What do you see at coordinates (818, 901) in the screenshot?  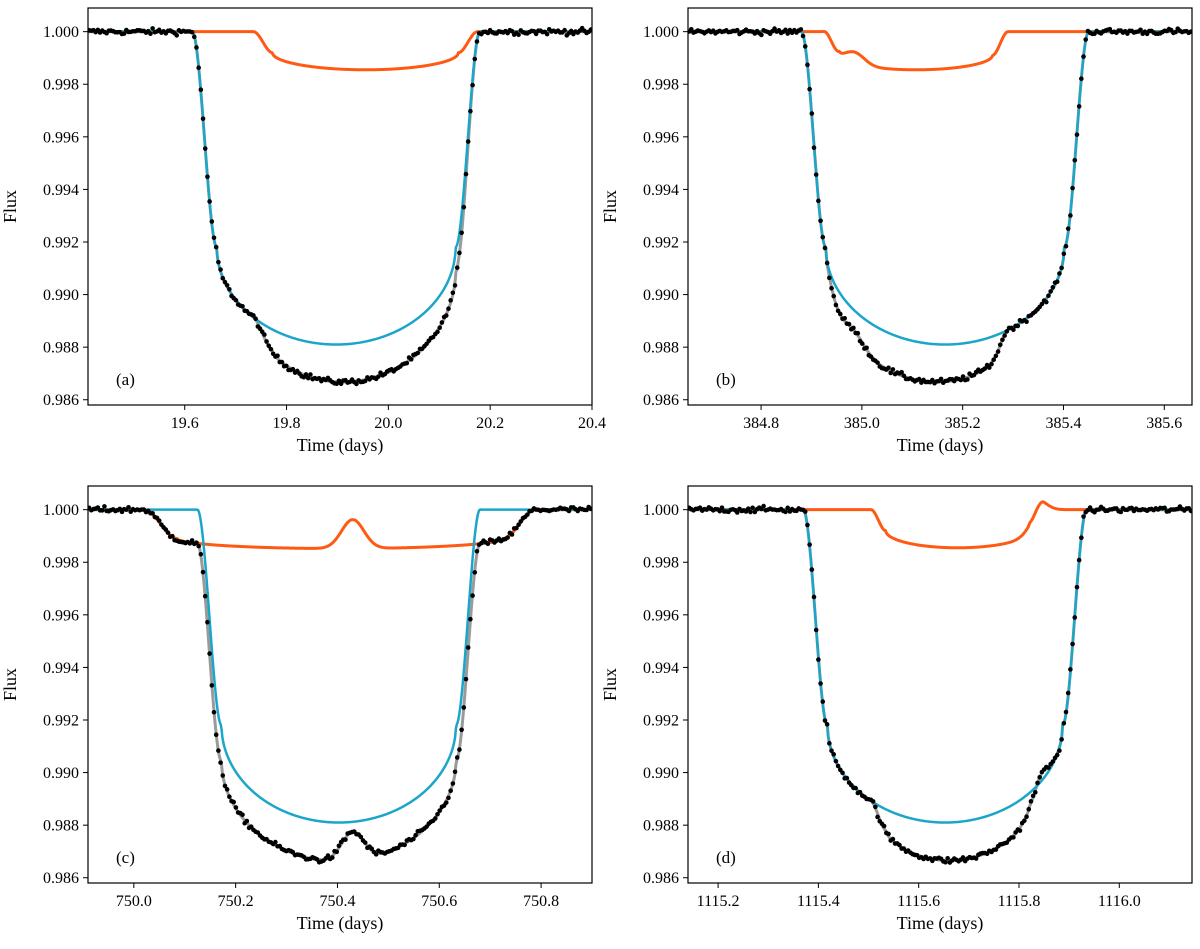 I see `x-tick-label: 1115.4` at bounding box center [818, 901].